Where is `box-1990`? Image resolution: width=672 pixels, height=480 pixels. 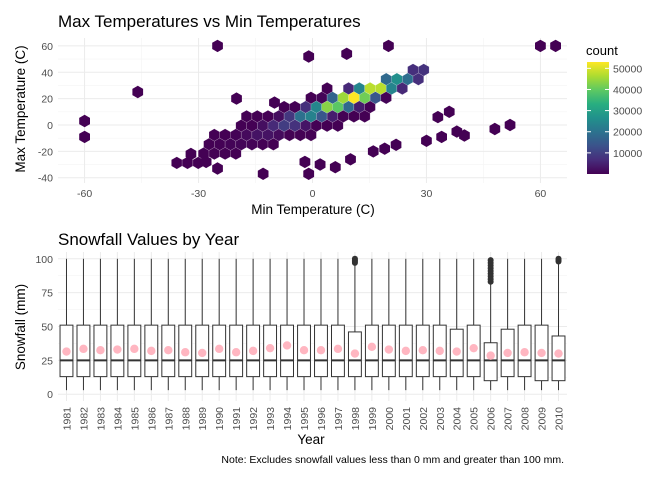 box-1990 is located at coordinates (219, 324).